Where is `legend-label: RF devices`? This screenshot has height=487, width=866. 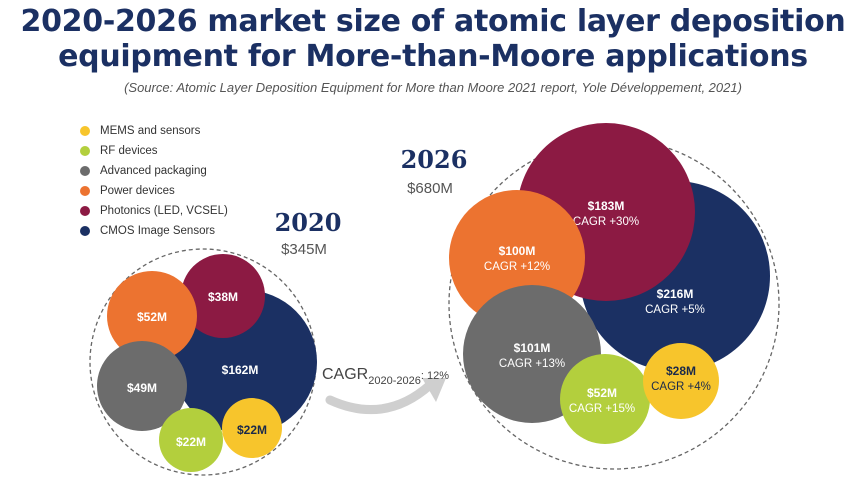
legend-label: RF devices is located at coordinates (129, 151).